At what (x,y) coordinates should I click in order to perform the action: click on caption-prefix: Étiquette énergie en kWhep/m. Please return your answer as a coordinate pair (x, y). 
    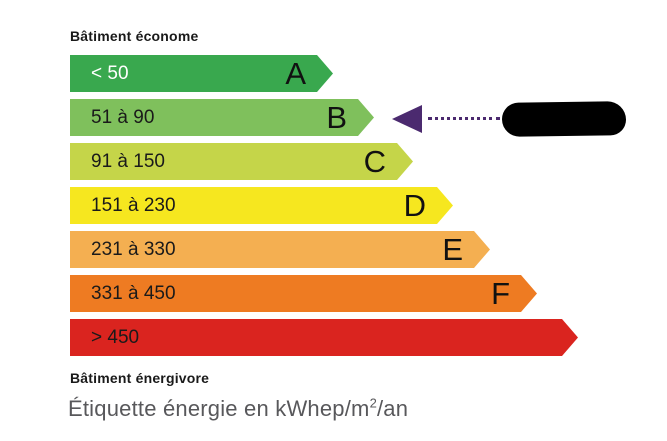
    Looking at the image, I should click on (219, 408).